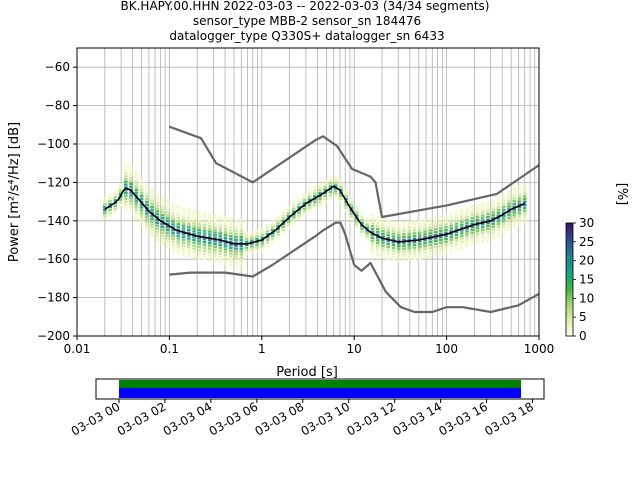 This screenshot has width=640, height=480. What do you see at coordinates (142, 418) in the screenshot?
I see `coverage-tick-label: 03-03 02` at bounding box center [142, 418].